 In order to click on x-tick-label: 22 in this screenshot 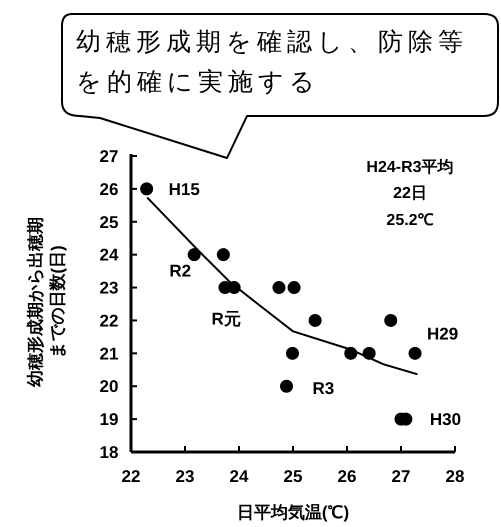, I will do `click(131, 476)`.